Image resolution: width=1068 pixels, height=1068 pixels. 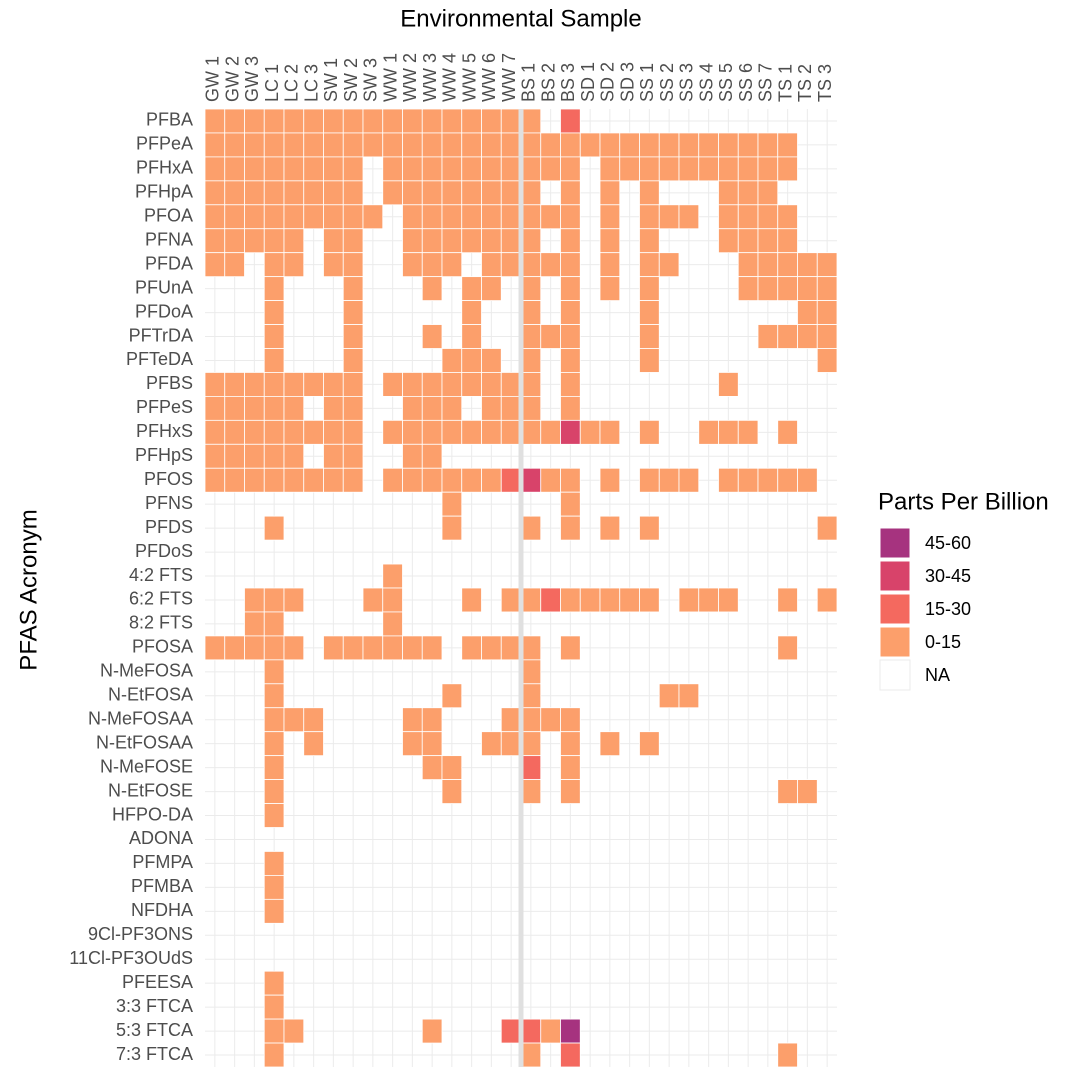 I want to click on y-tick-label: PFUnA, so click(x=164, y=287).